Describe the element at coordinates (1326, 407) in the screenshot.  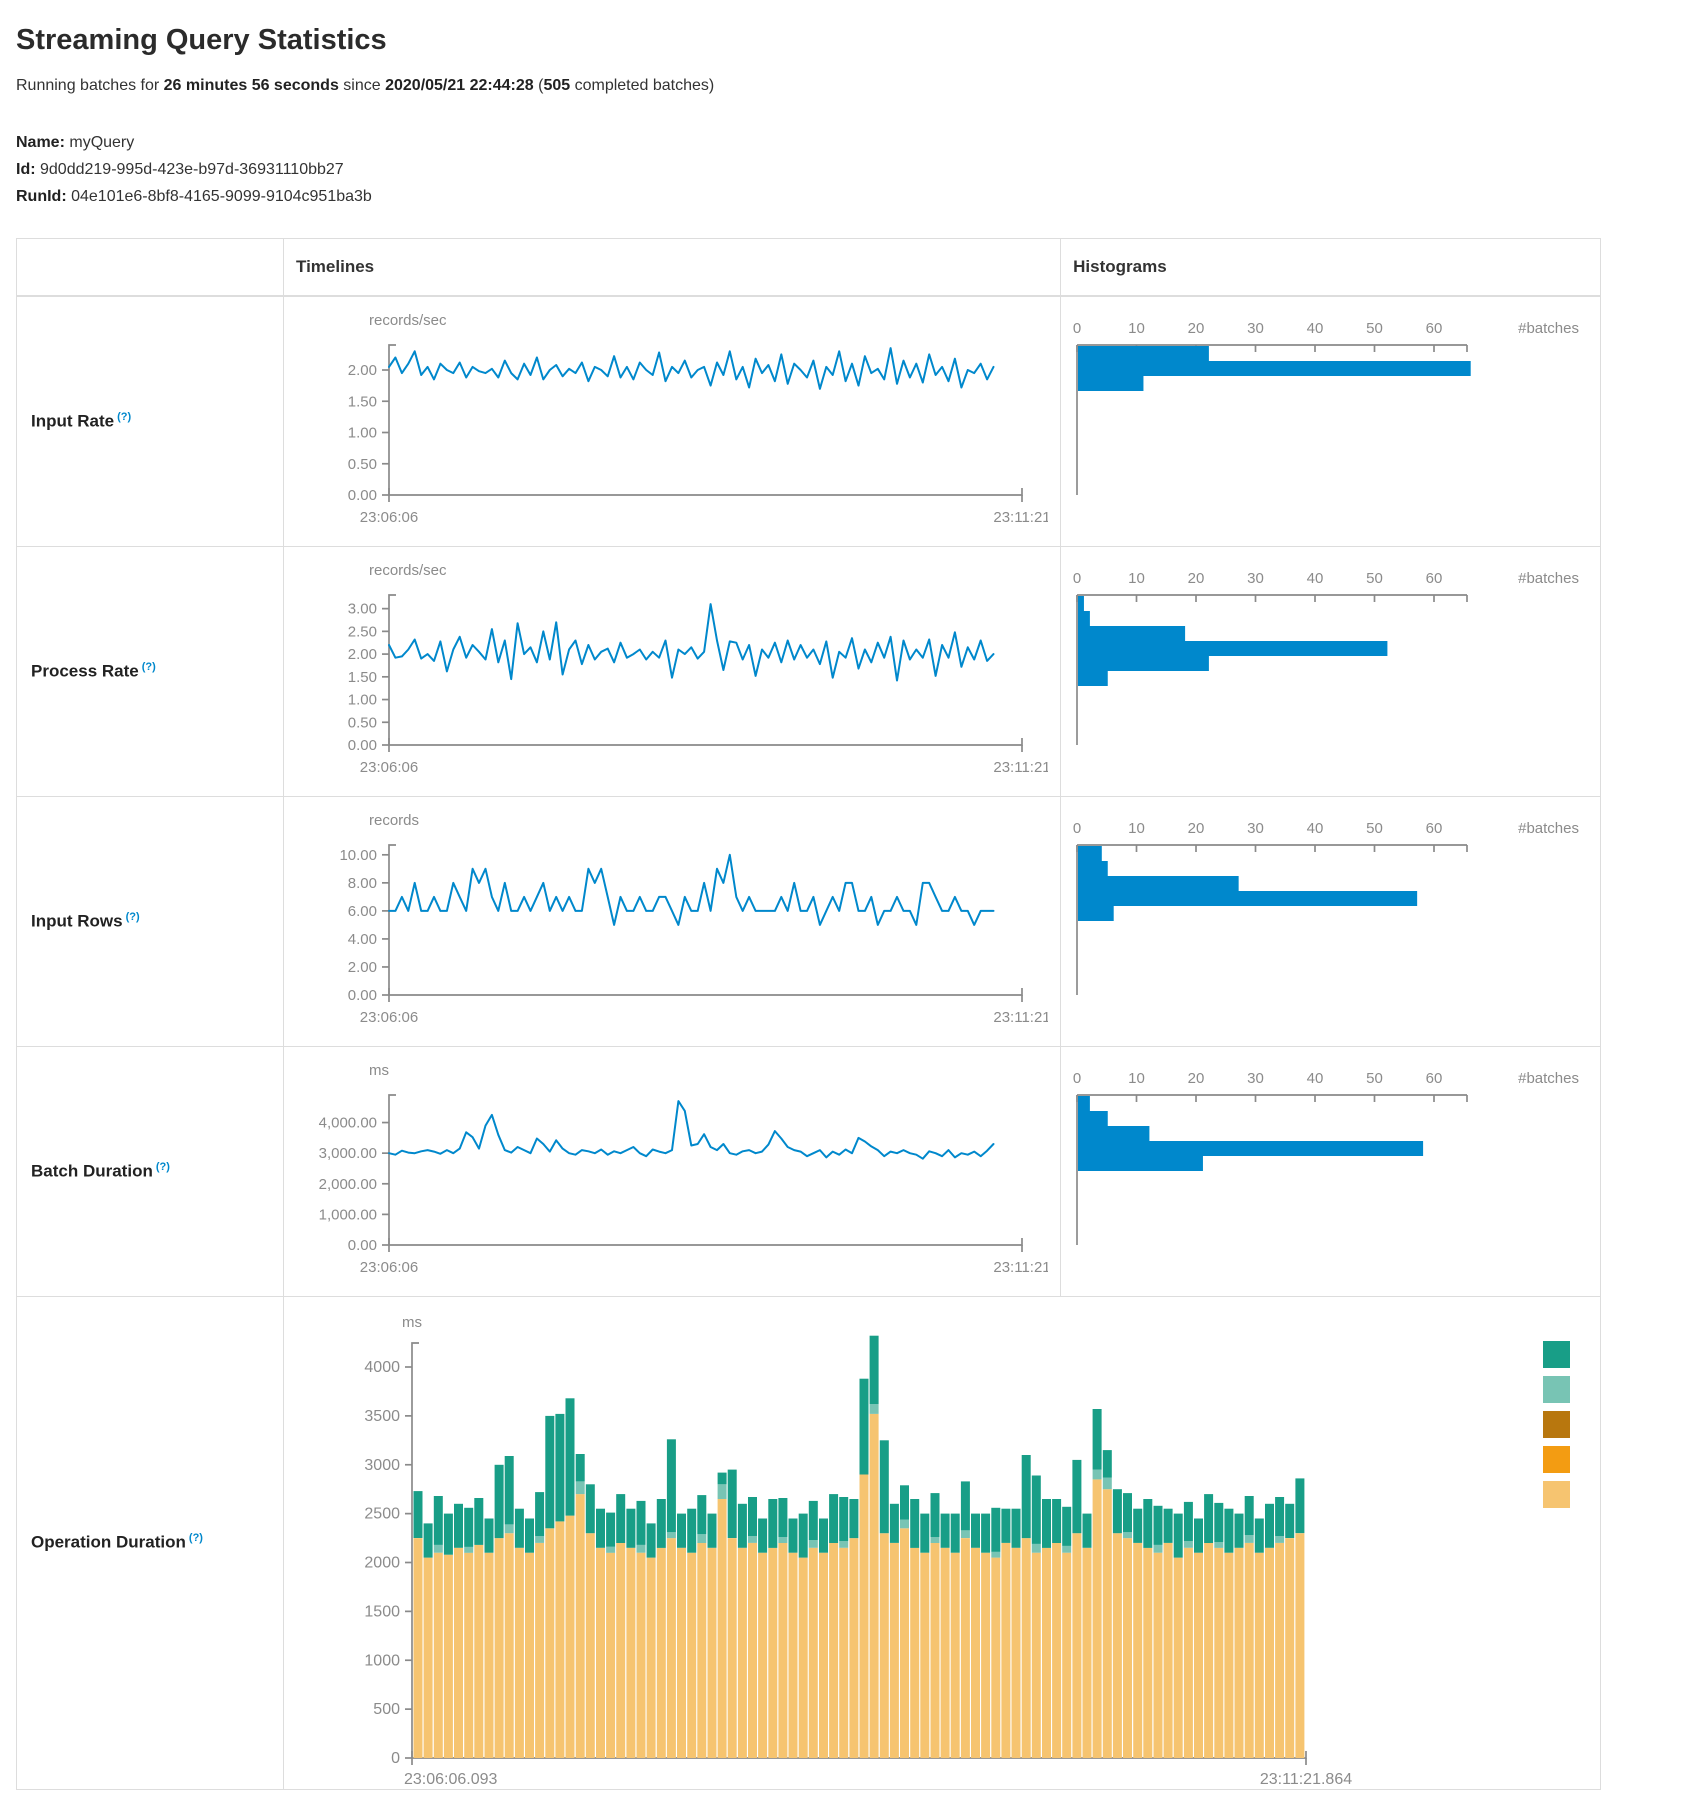
I see `input-rate-histogram-chart: 0 10 20 30 40 50 60 #batches` at that location.